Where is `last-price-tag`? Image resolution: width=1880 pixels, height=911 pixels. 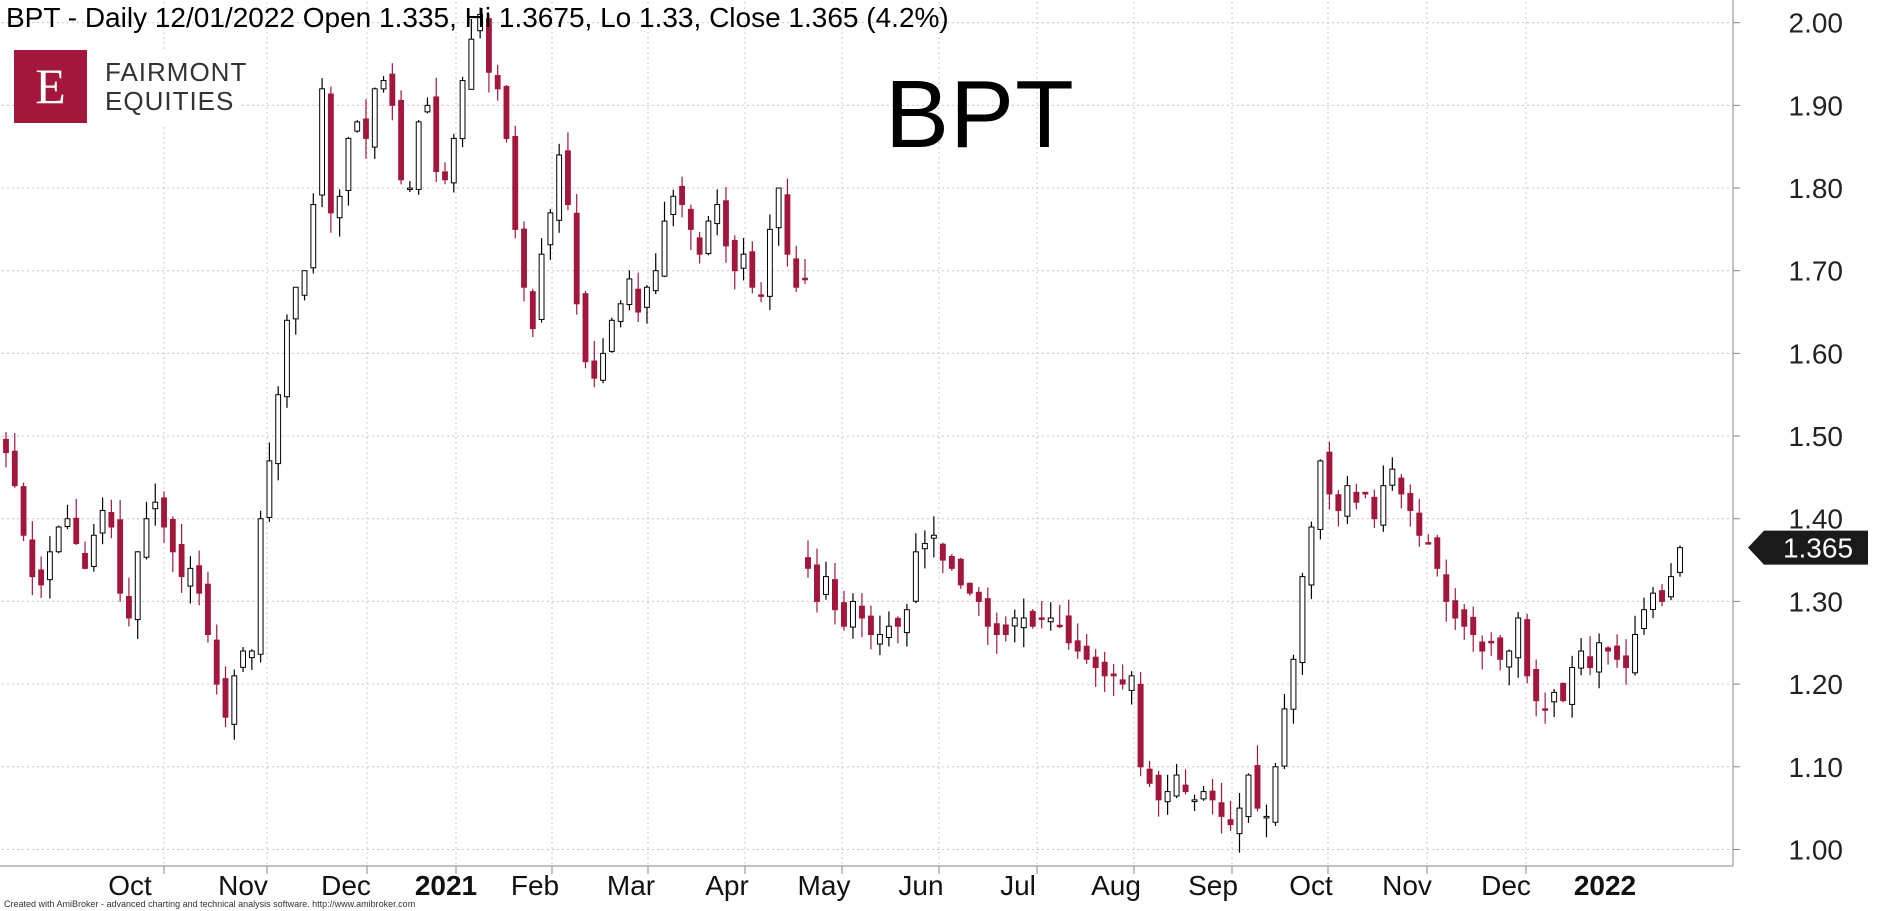
last-price-tag is located at coordinates (1808, 547).